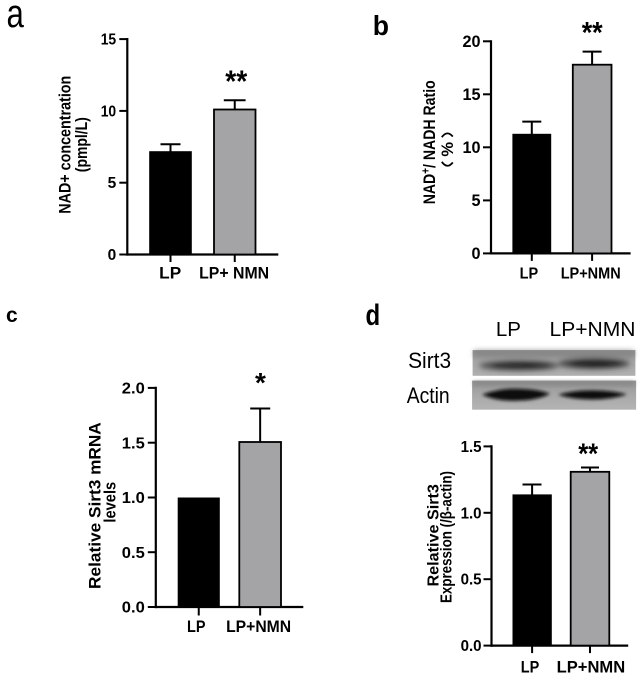 The height and width of the screenshot is (676, 642). What do you see at coordinates (428, 395) in the screenshot?
I see `svg-text: Actin` at bounding box center [428, 395].